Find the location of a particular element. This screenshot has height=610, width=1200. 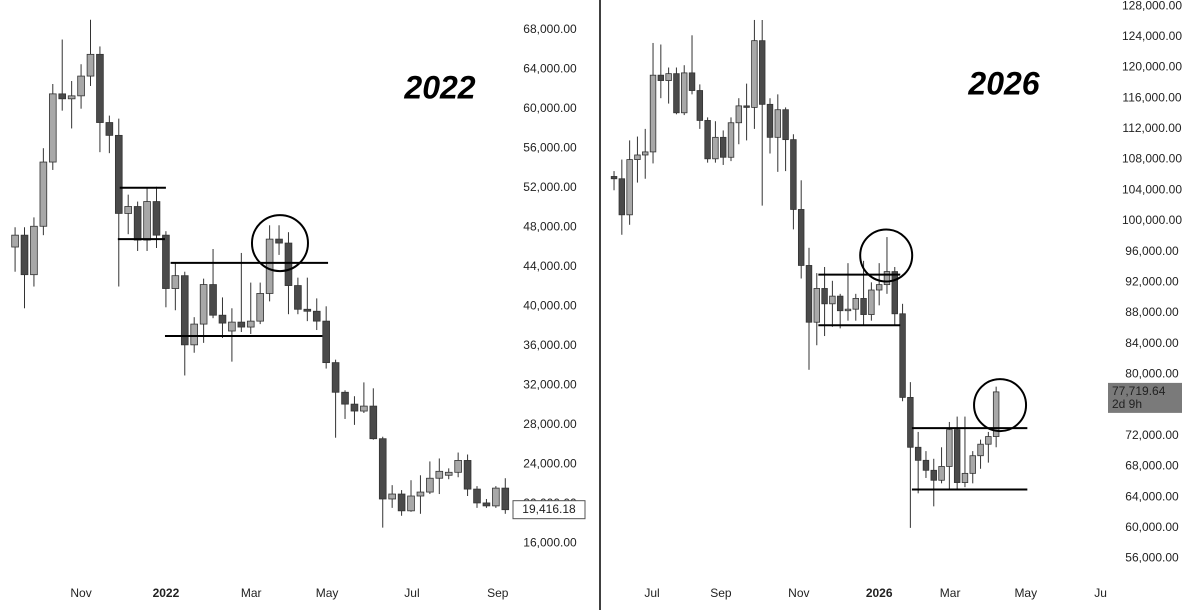

x-tick-label: Sep is located at coordinates (498, 593).